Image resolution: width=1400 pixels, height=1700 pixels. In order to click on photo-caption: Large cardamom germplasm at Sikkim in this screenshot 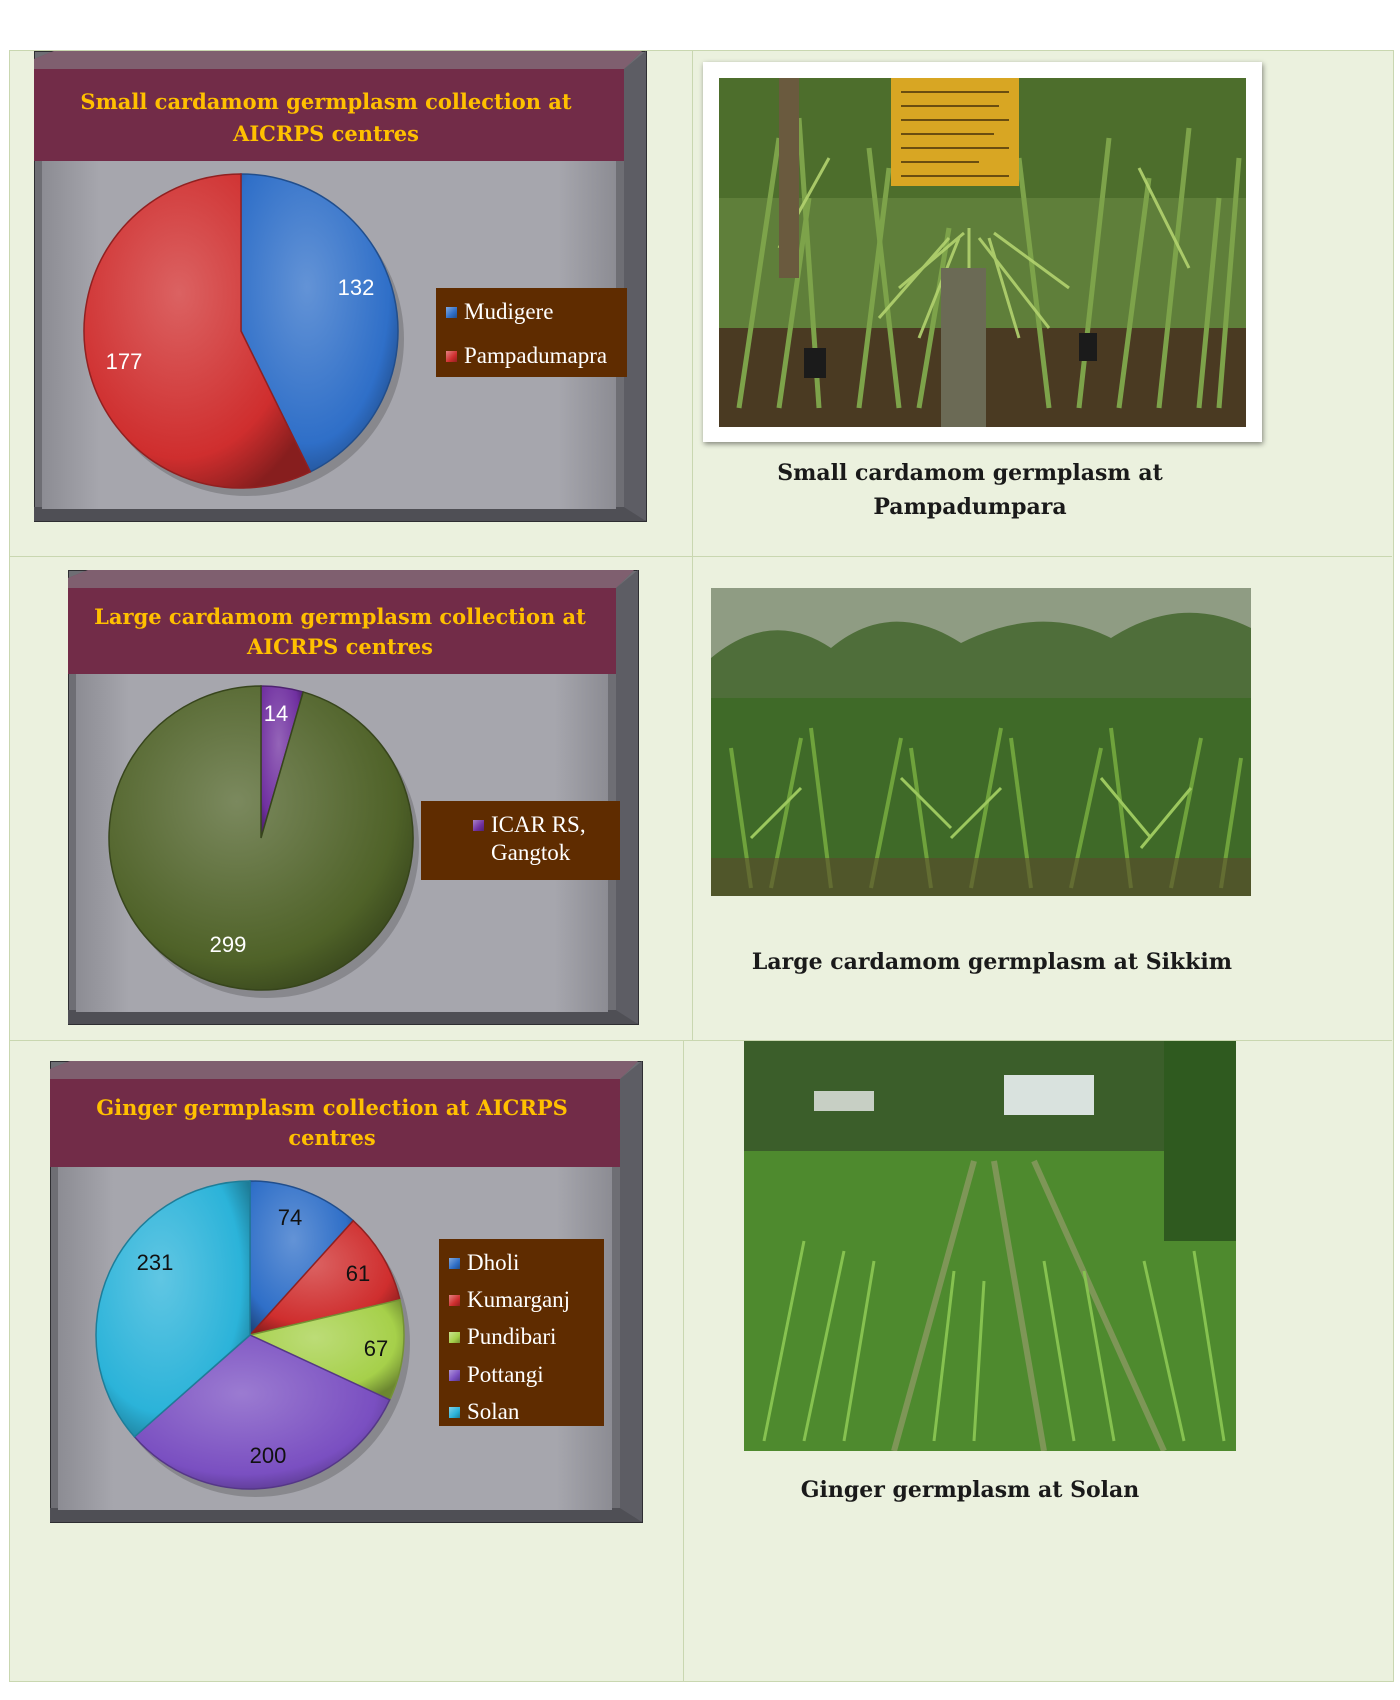, I will do `click(992, 962)`.